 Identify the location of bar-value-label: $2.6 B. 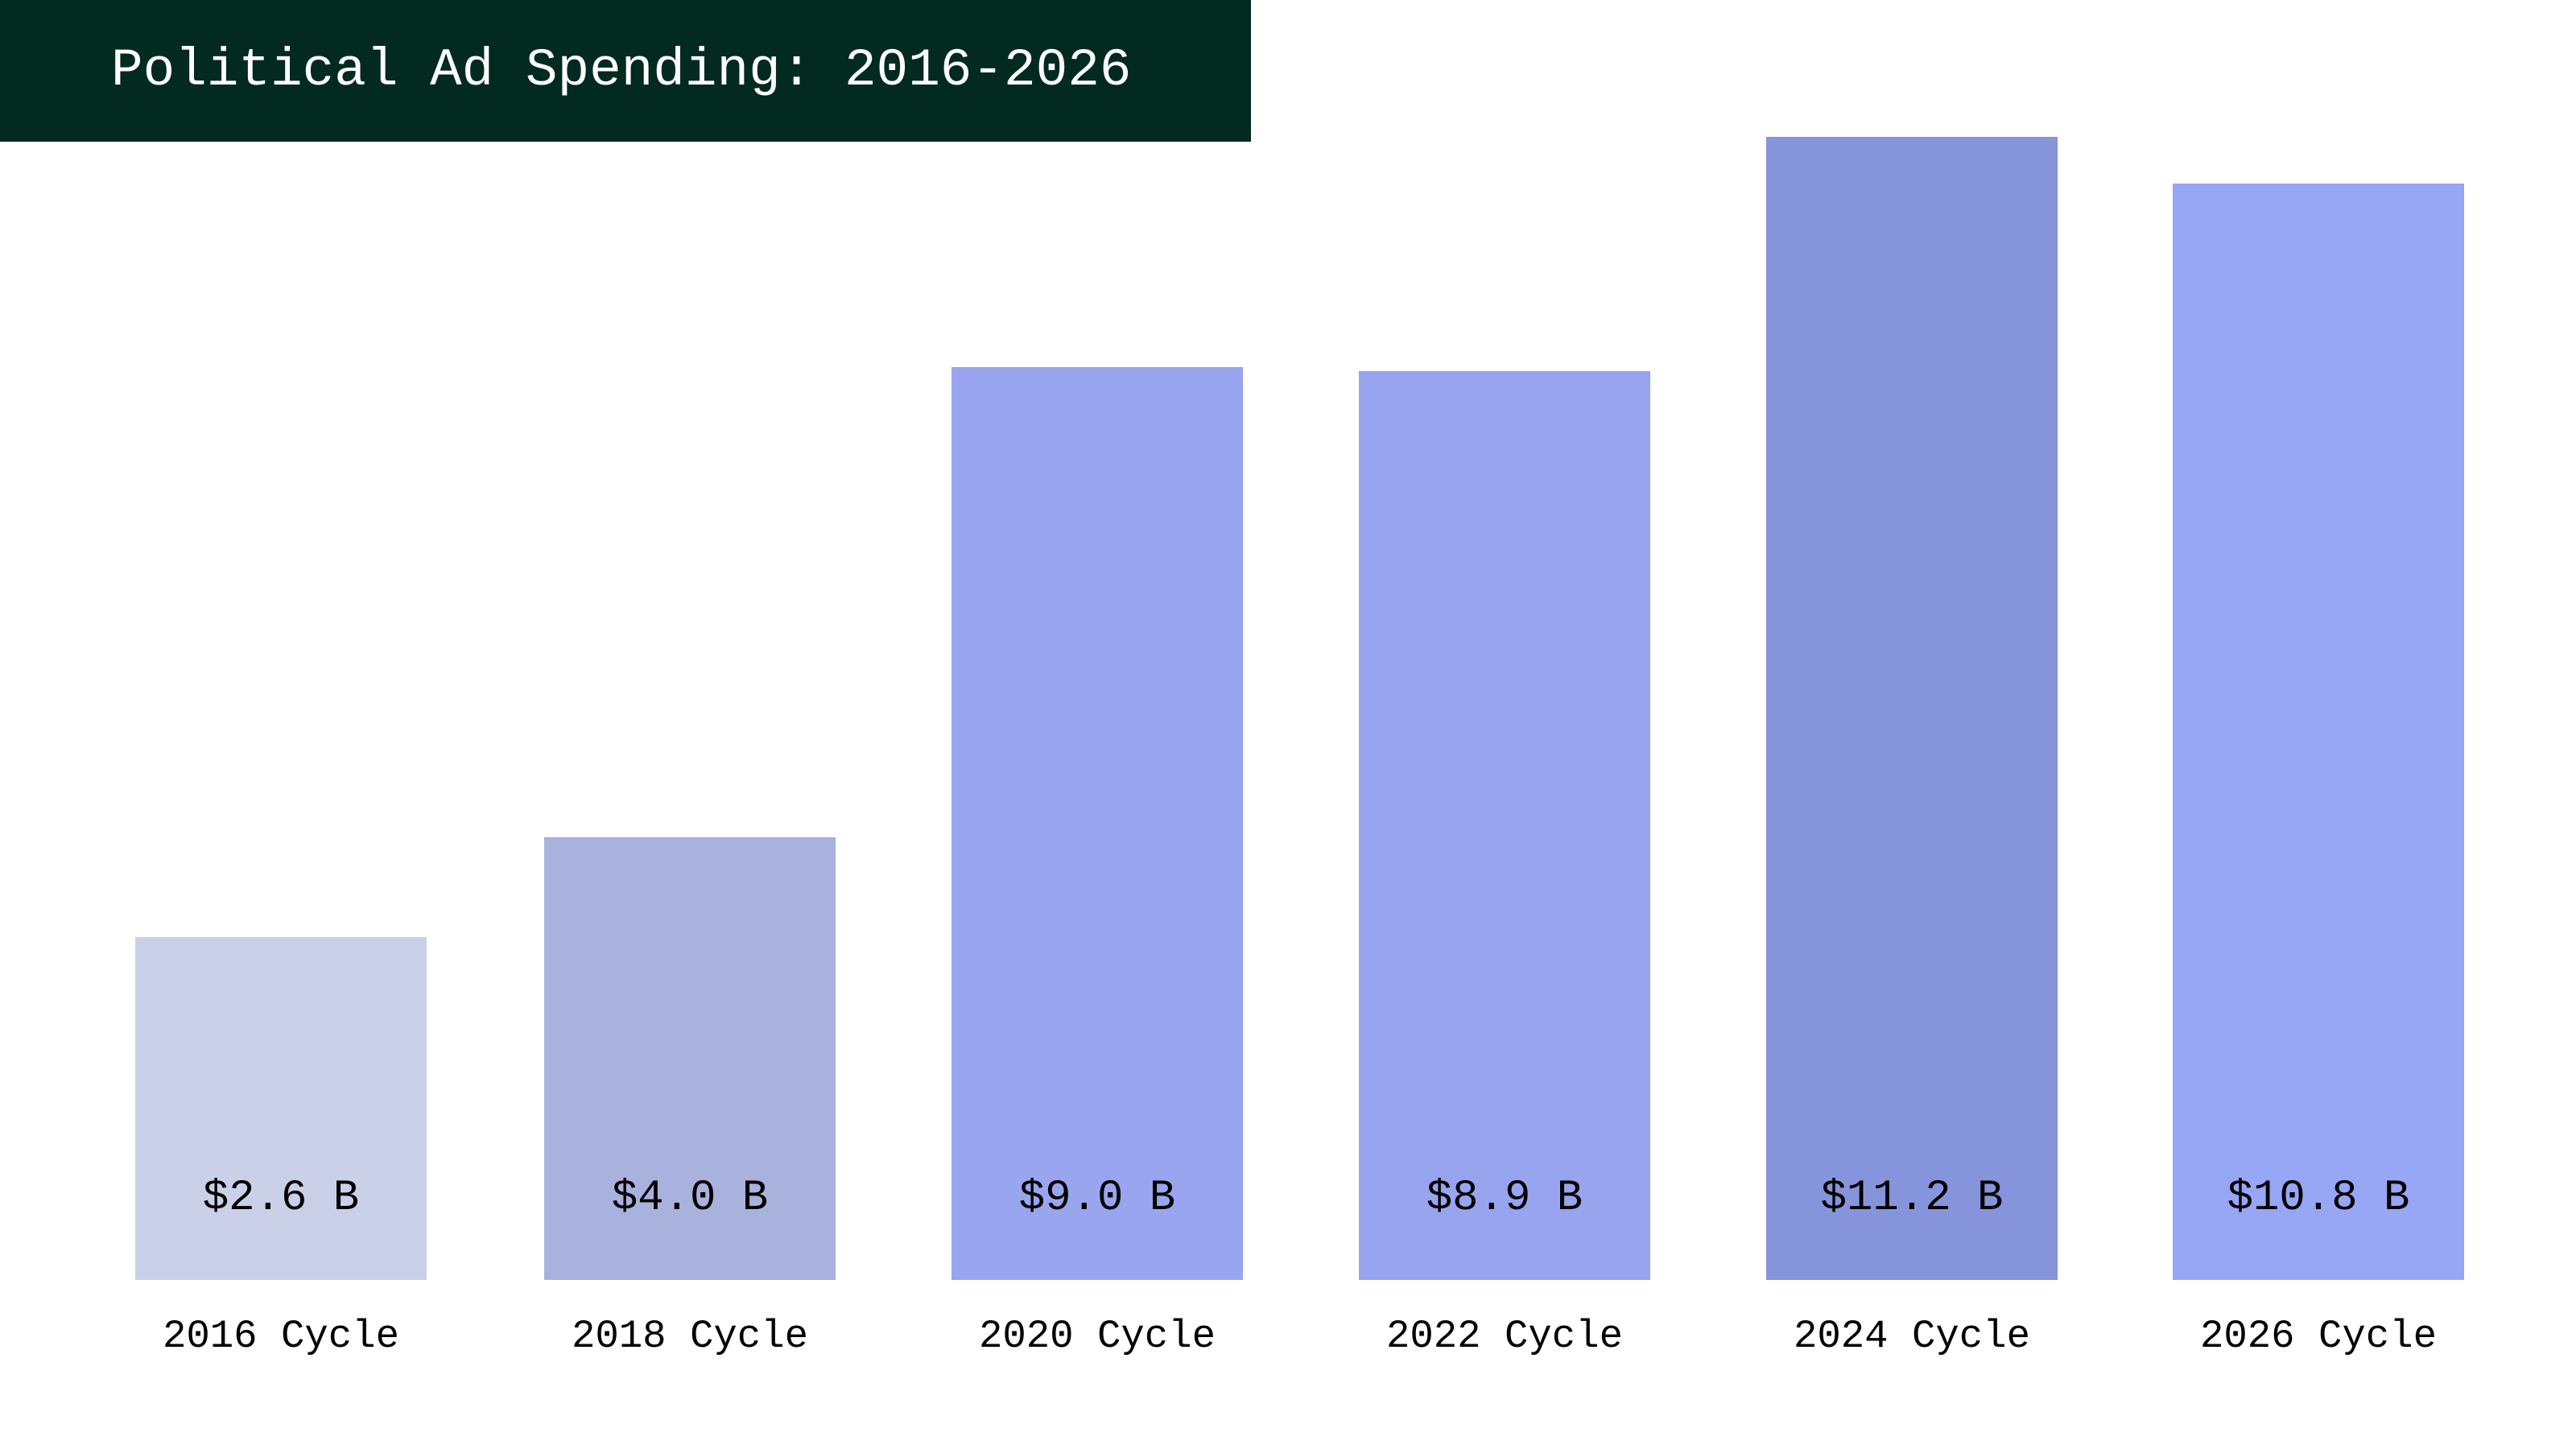
(281, 1198).